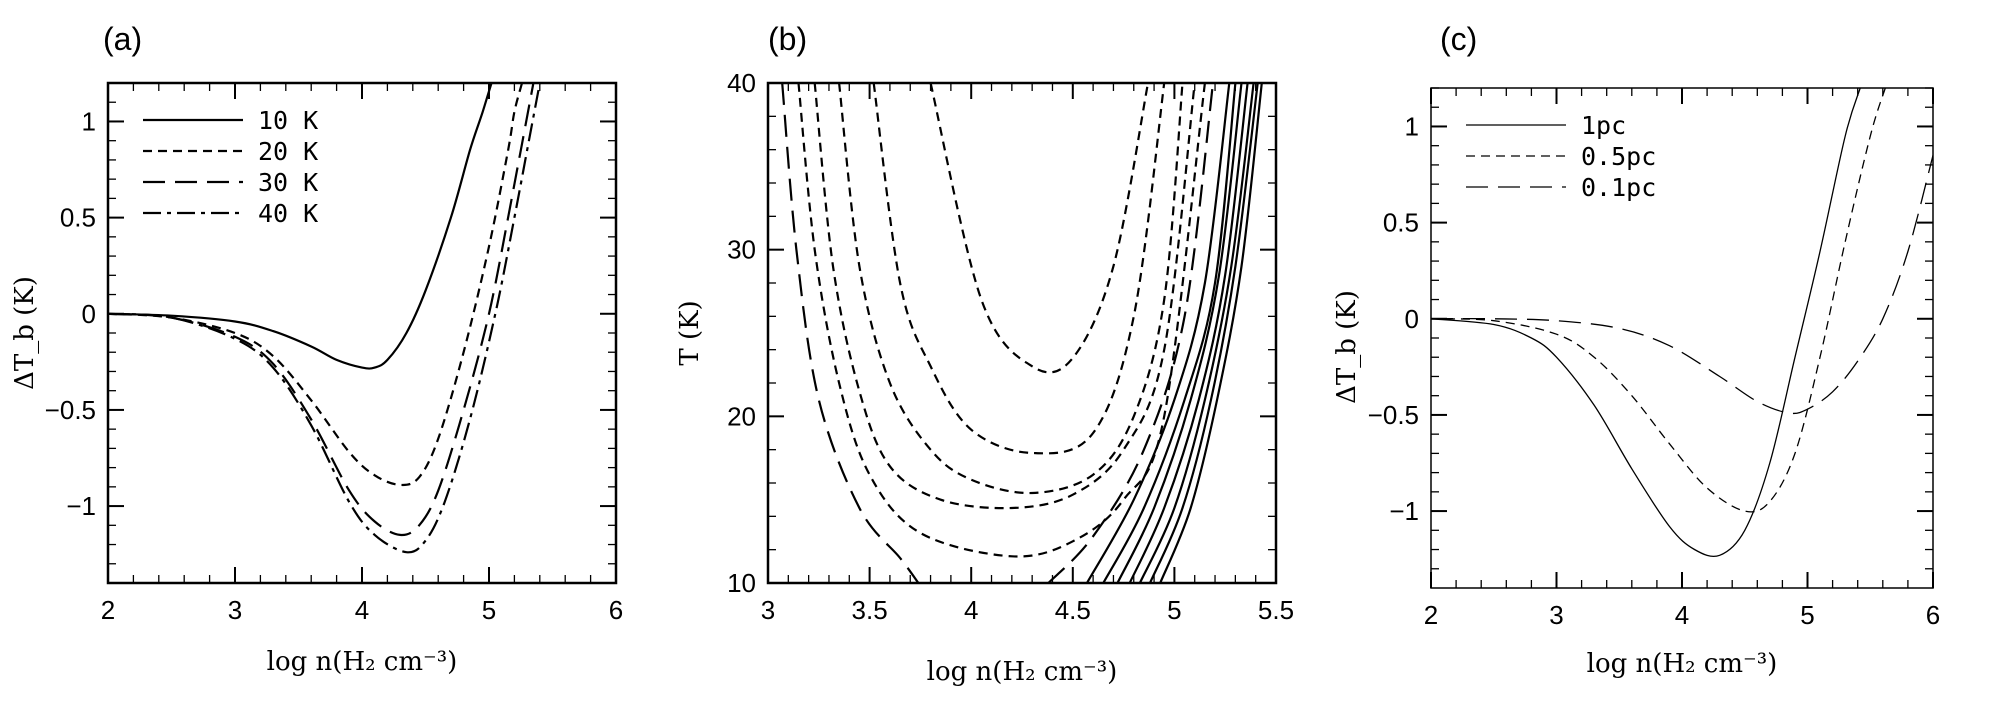 The width and height of the screenshot is (2002, 702). What do you see at coordinates (122, 39) in the screenshot?
I see `panel-a-label: (a)` at bounding box center [122, 39].